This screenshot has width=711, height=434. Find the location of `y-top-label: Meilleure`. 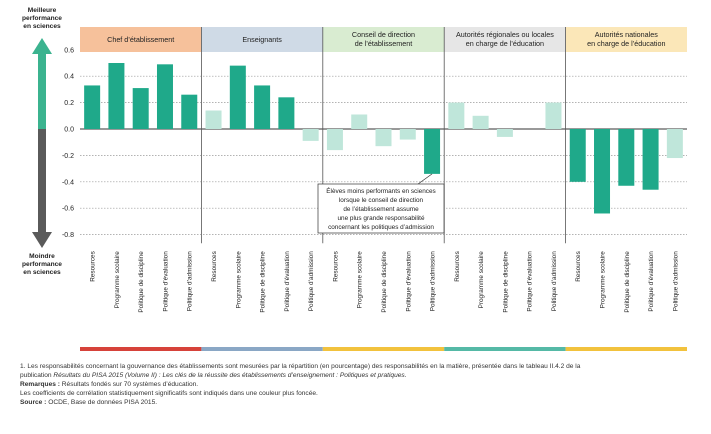

y-top-label: Meilleure is located at coordinates (42, 10).